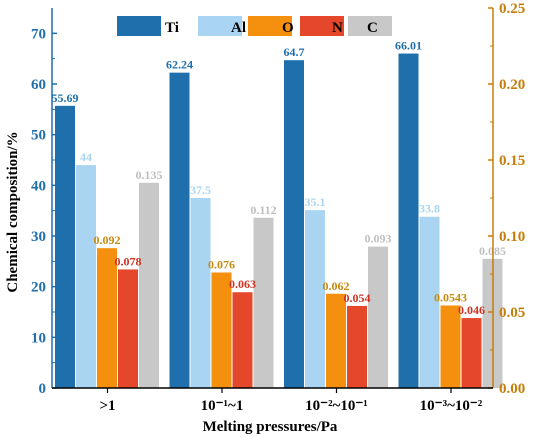  What do you see at coordinates (270, 26) in the screenshot?
I see `legend-swatch-o` at bounding box center [270, 26].